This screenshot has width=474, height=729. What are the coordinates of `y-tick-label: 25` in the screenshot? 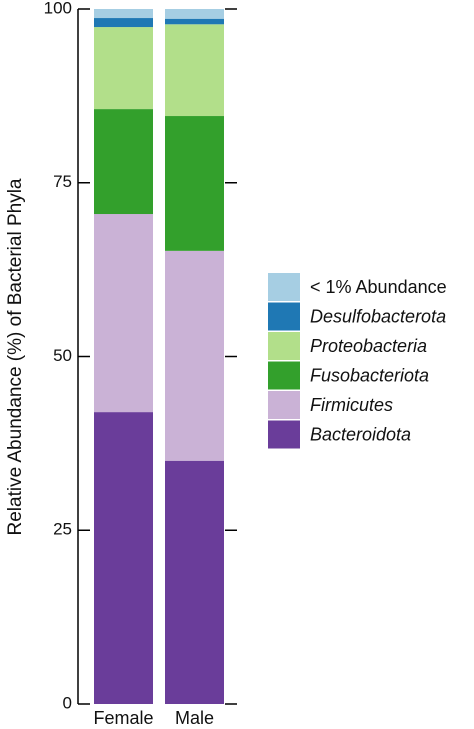 It's located at (62, 529).